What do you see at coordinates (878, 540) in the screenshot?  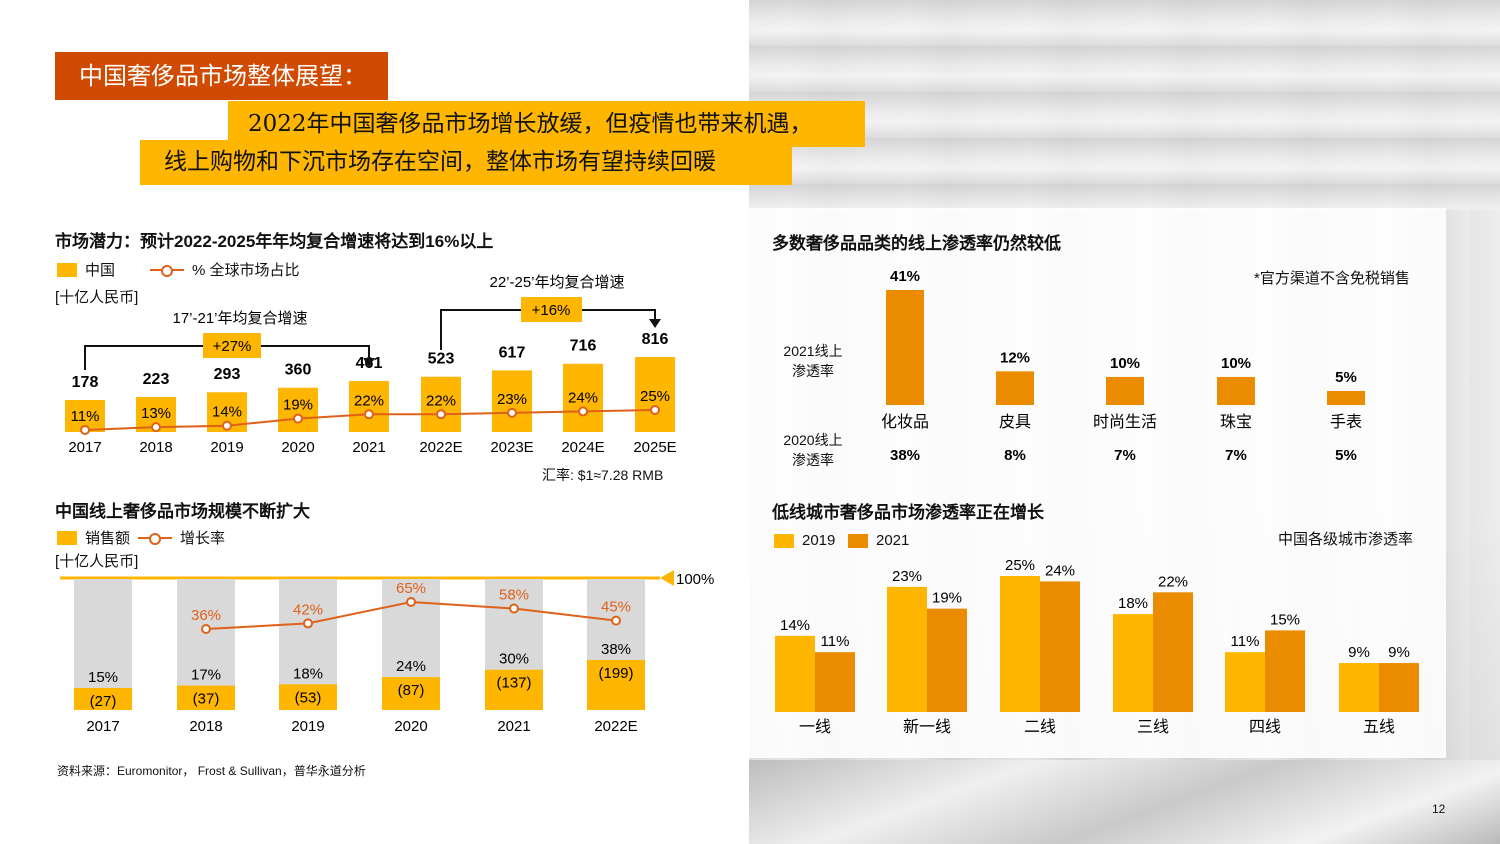 I see `chart4-legend-2021: 2021` at bounding box center [878, 540].